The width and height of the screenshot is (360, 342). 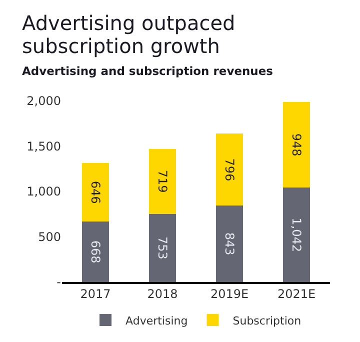 What do you see at coordinates (95, 294) in the screenshot?
I see `x-tick-label: 2017` at bounding box center [95, 294].